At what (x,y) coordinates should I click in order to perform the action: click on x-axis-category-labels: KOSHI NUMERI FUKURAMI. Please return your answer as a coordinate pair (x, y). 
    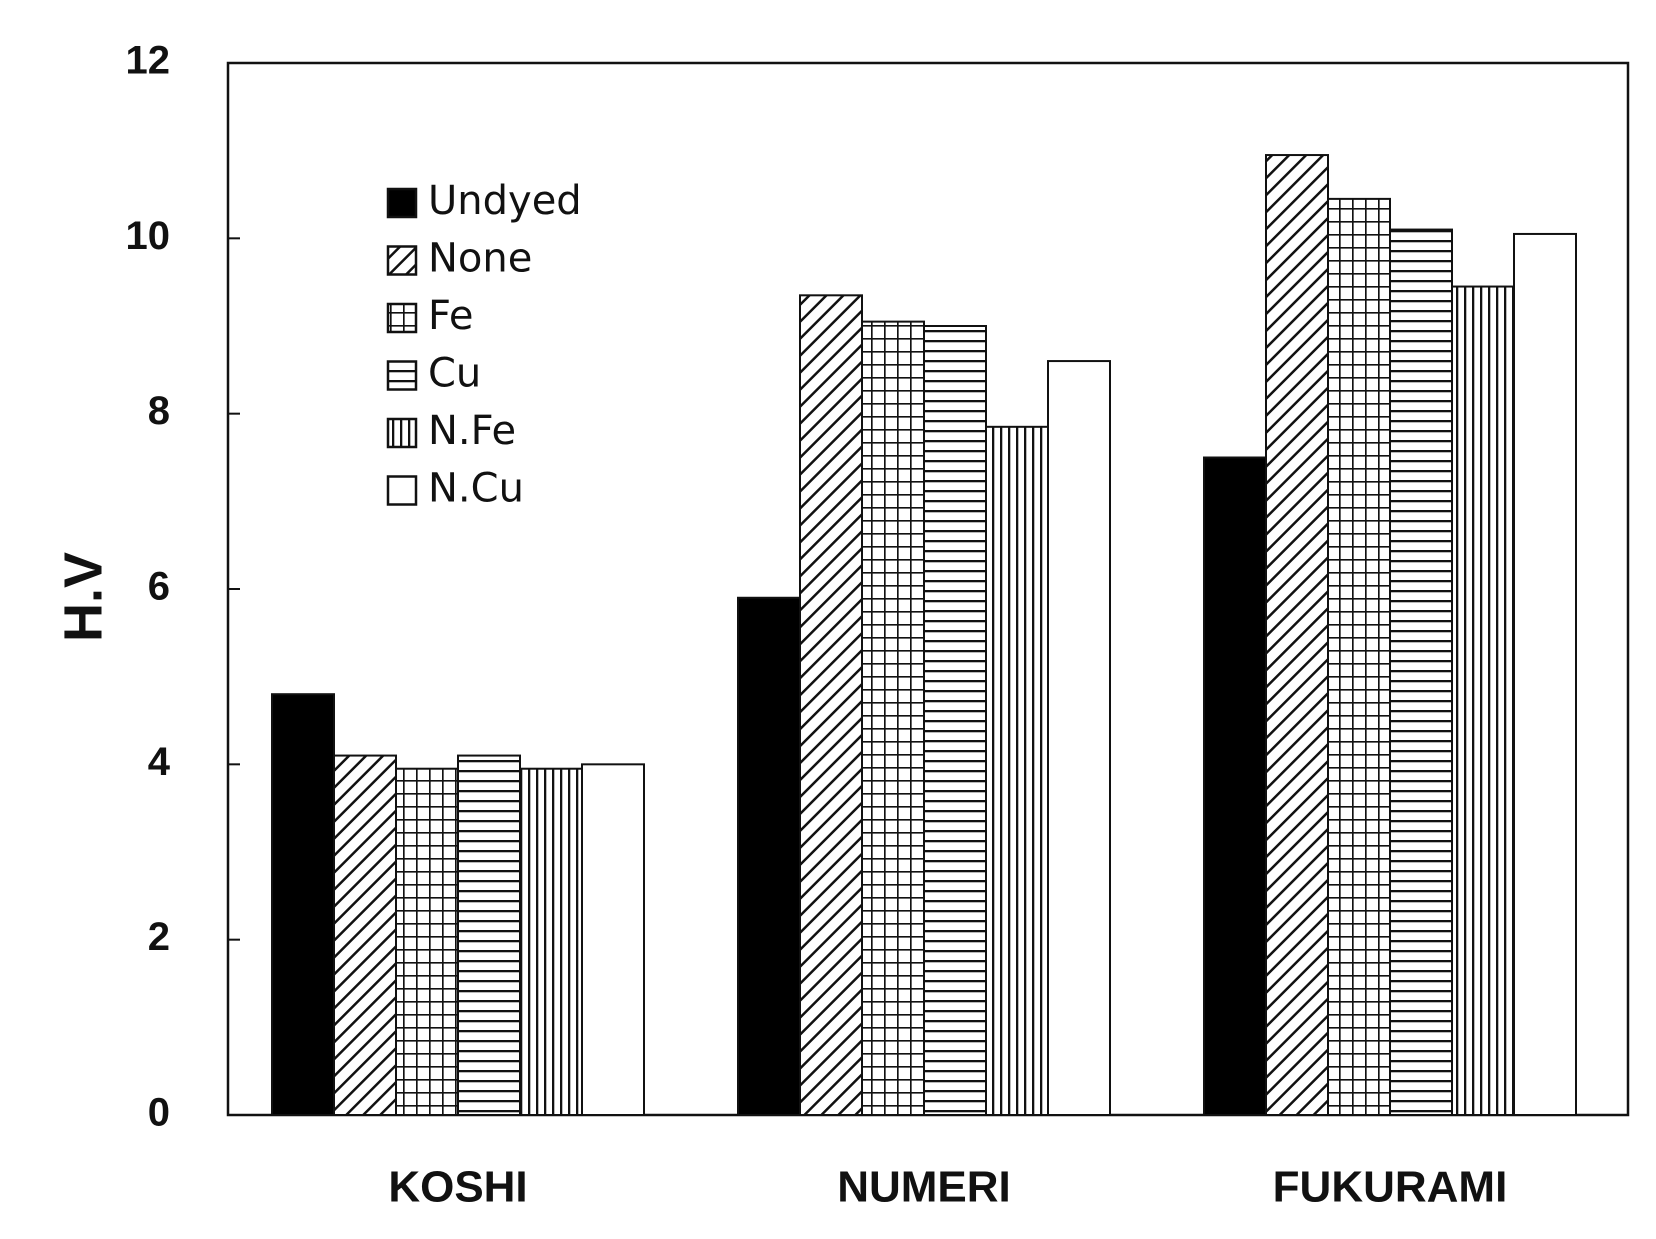
    Looking at the image, I should click on (947, 1187).